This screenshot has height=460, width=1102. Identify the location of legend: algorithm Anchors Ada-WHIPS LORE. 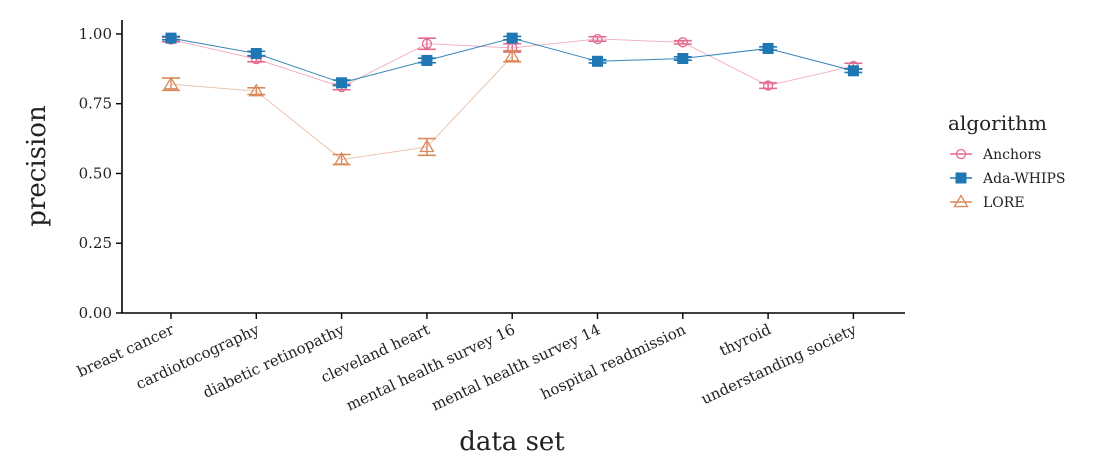
(1007, 161).